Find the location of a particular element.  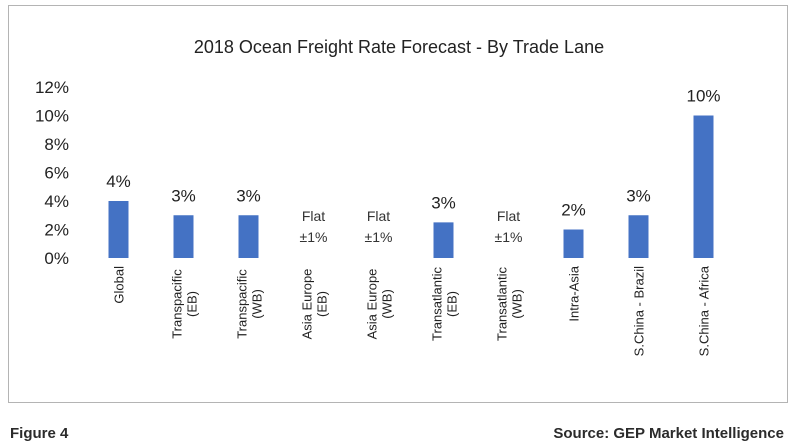

data-label: 4% is located at coordinates (118, 181).